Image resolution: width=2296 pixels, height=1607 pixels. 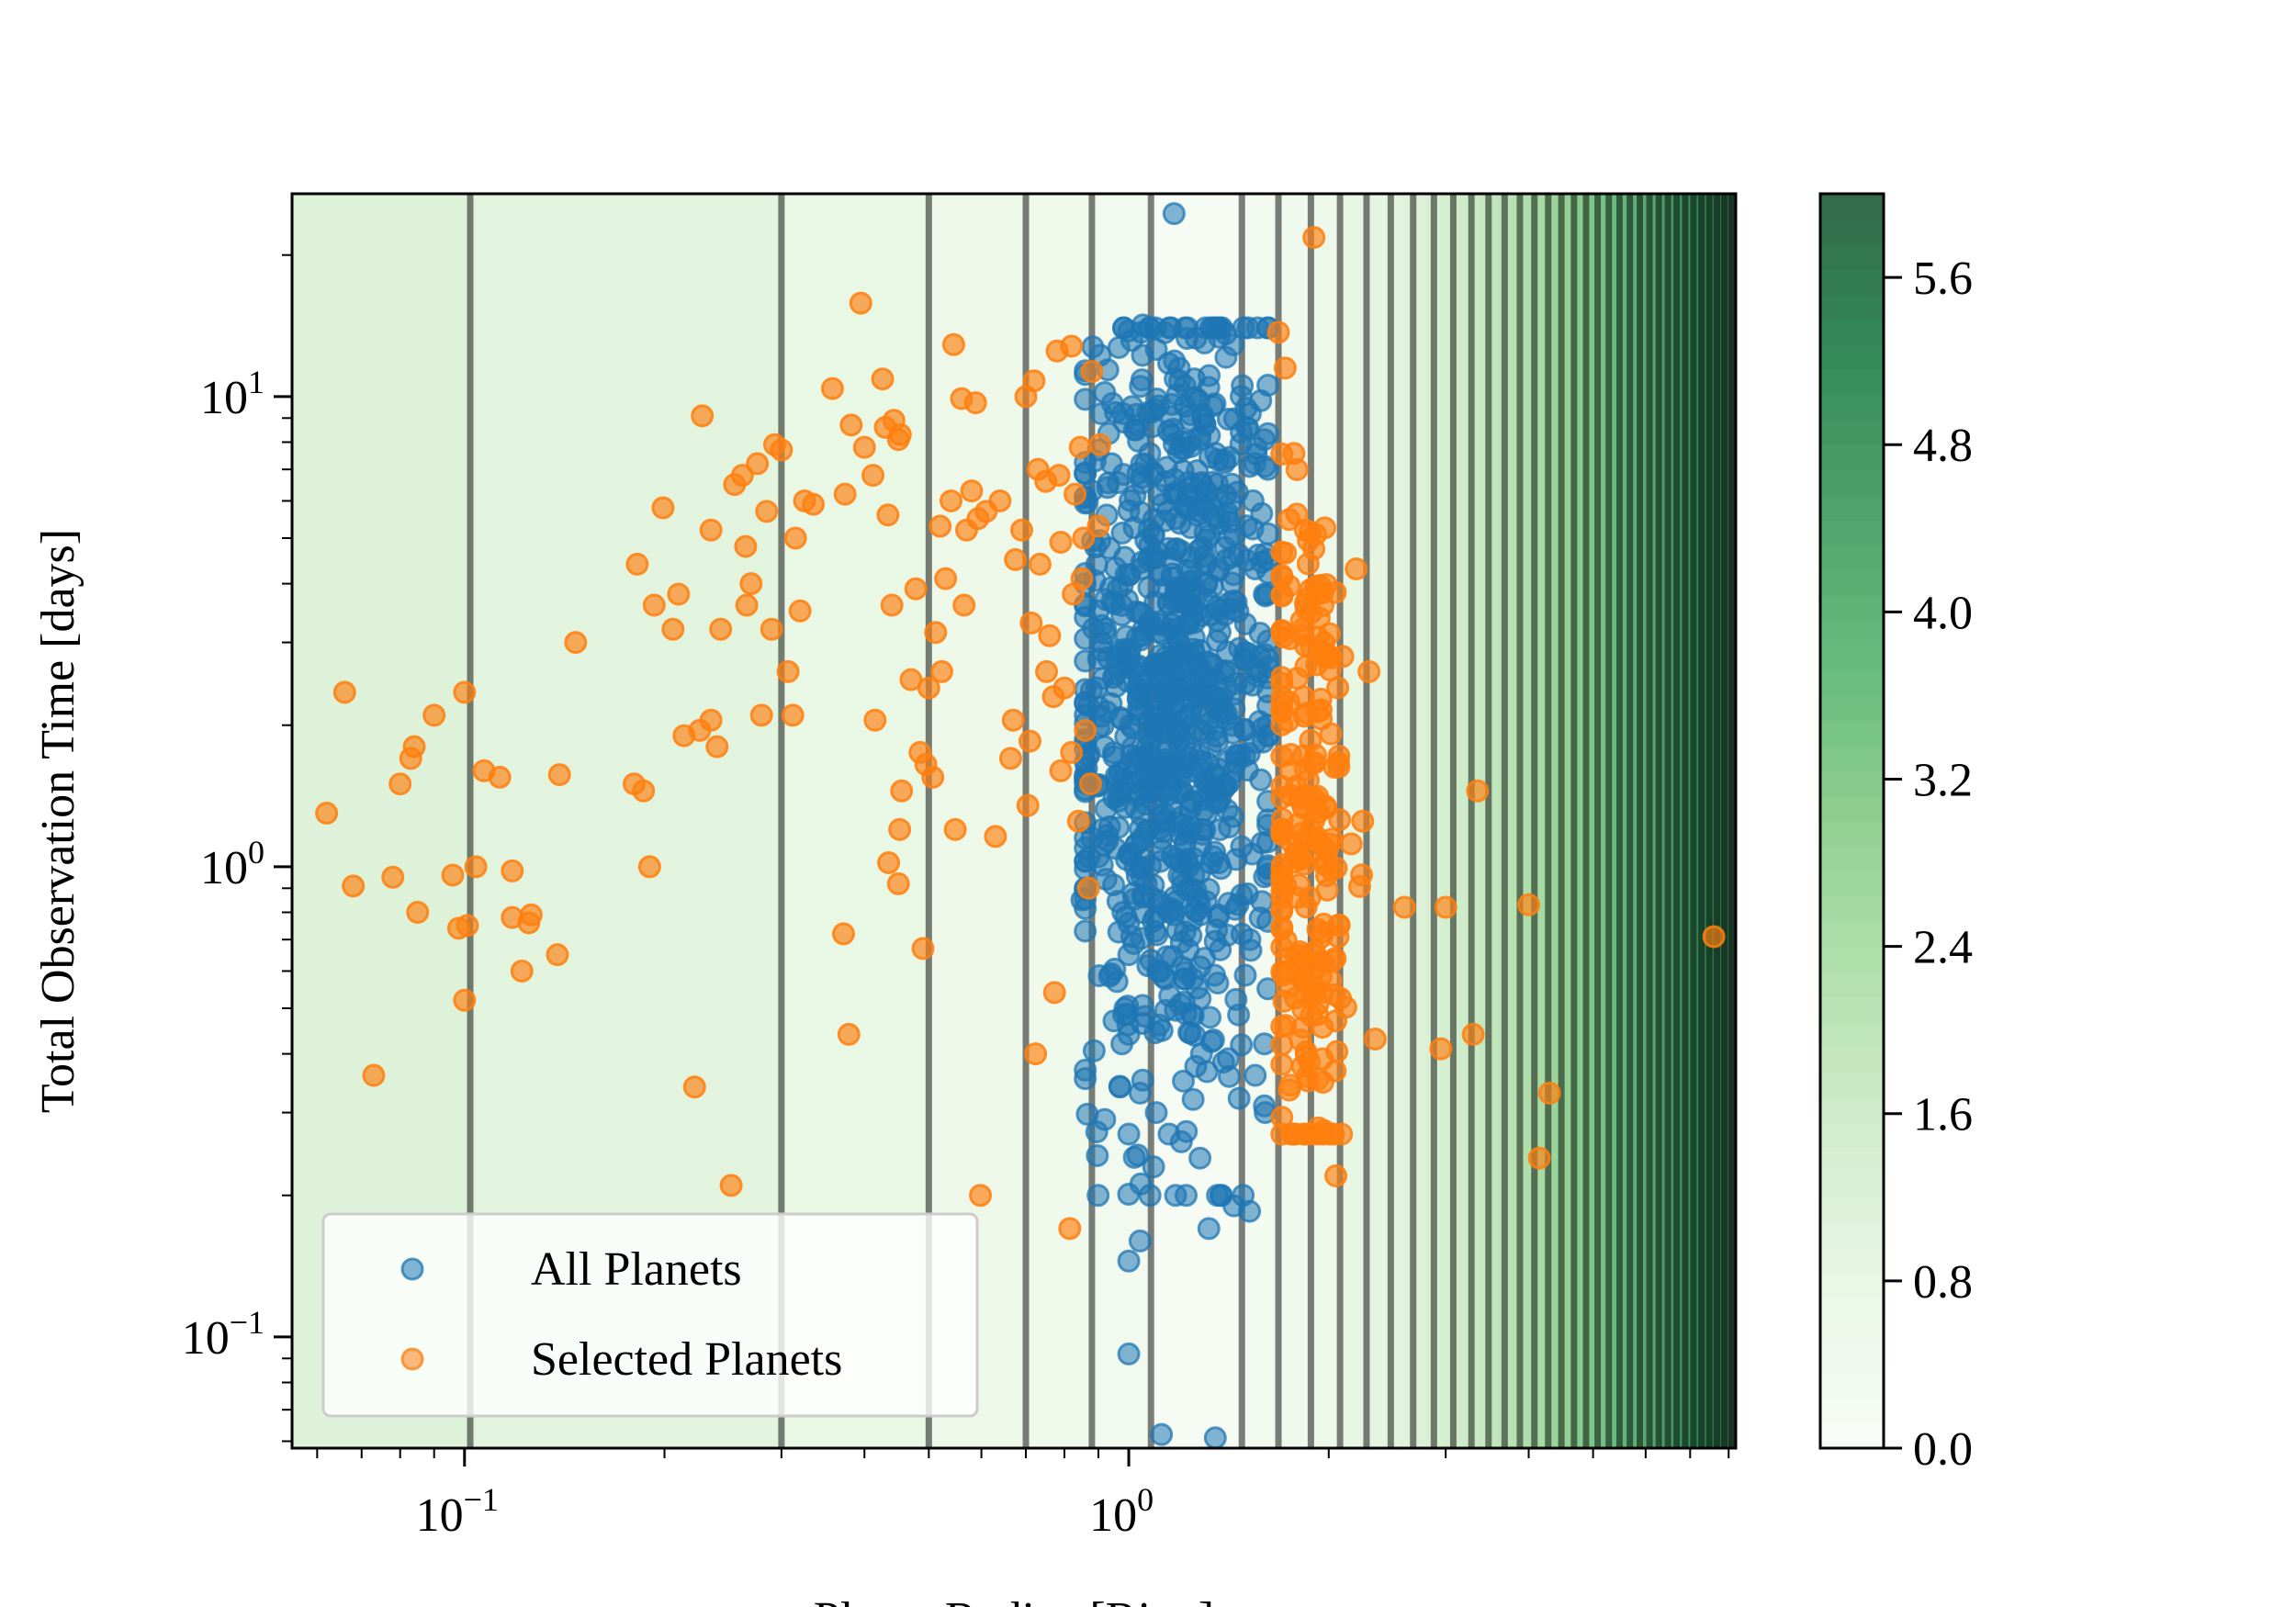 What do you see at coordinates (1121, 1511) in the screenshot?
I see `x-tick-label: 100` at bounding box center [1121, 1511].